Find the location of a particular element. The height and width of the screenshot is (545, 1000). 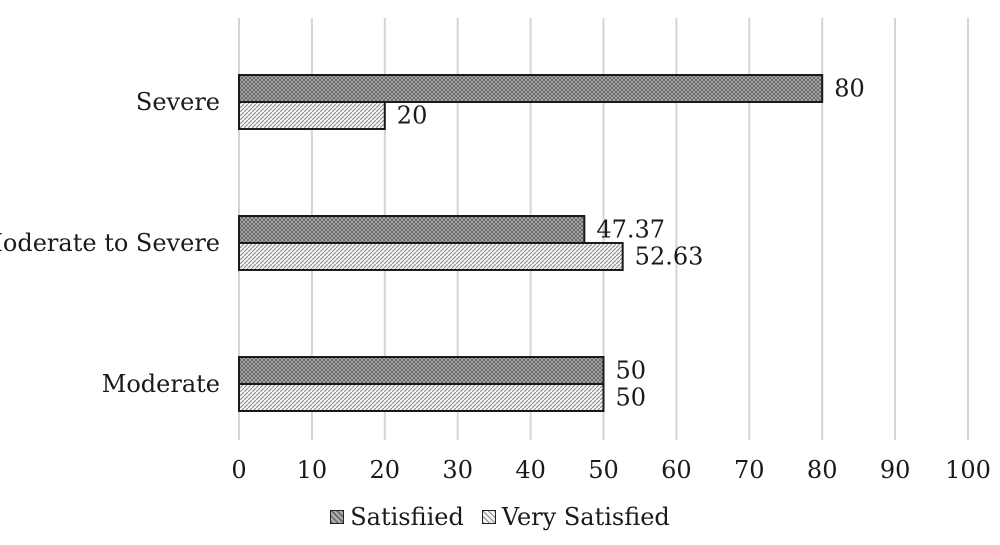

category-labels: Severe Moderate to Severe Moderate is located at coordinates (110, 243).